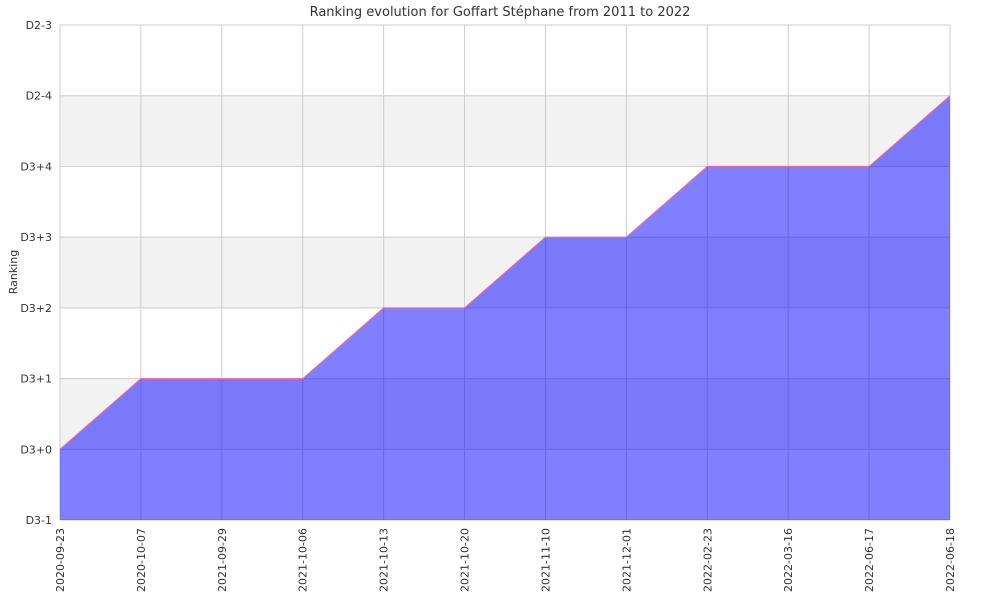  Describe the element at coordinates (36, 237) in the screenshot. I see `y-tick-label: D3+3` at that location.